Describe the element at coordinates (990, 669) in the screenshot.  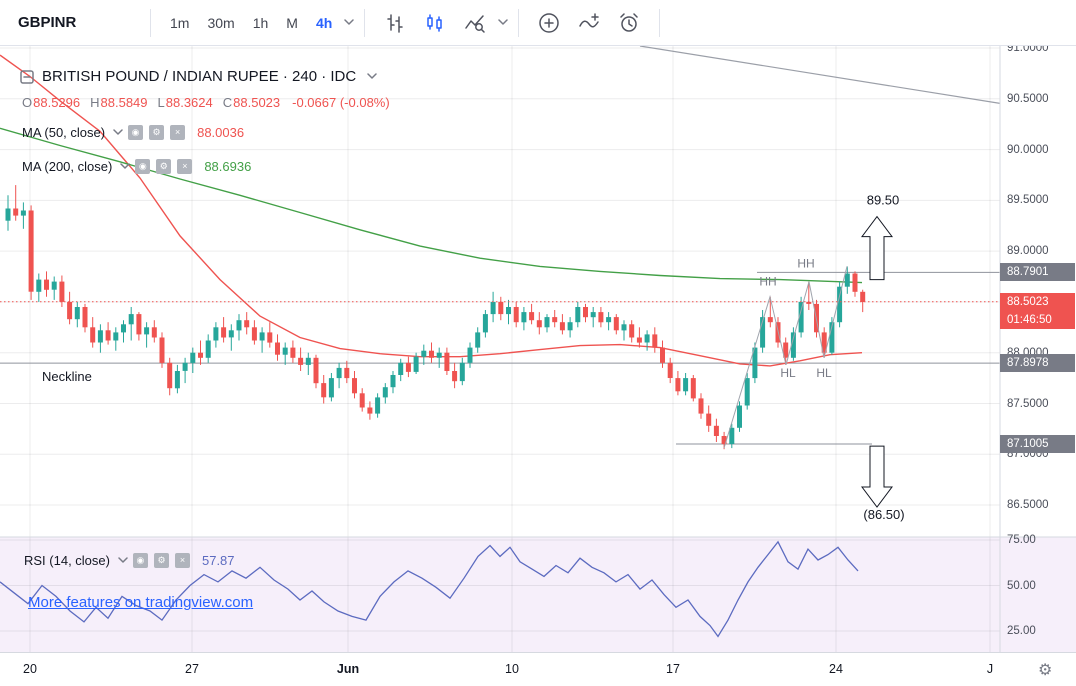
I see `time-tick-J: J` at that location.